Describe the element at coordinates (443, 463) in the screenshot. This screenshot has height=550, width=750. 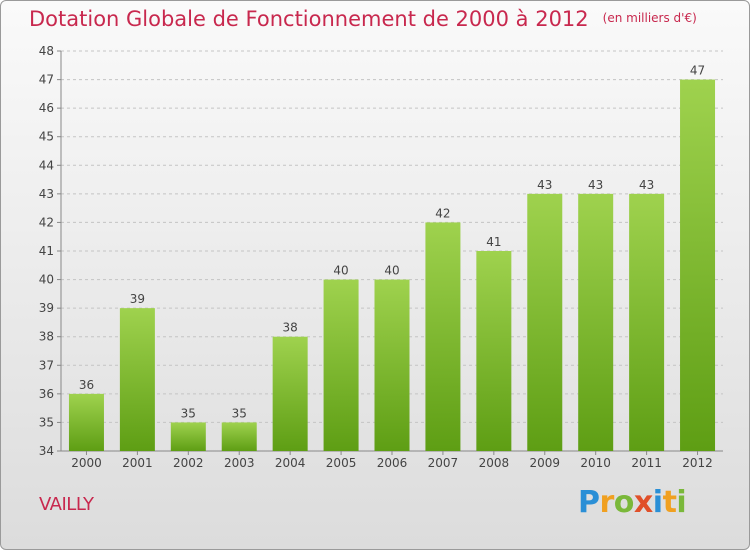
I see `x-tick-label: 2007` at that location.